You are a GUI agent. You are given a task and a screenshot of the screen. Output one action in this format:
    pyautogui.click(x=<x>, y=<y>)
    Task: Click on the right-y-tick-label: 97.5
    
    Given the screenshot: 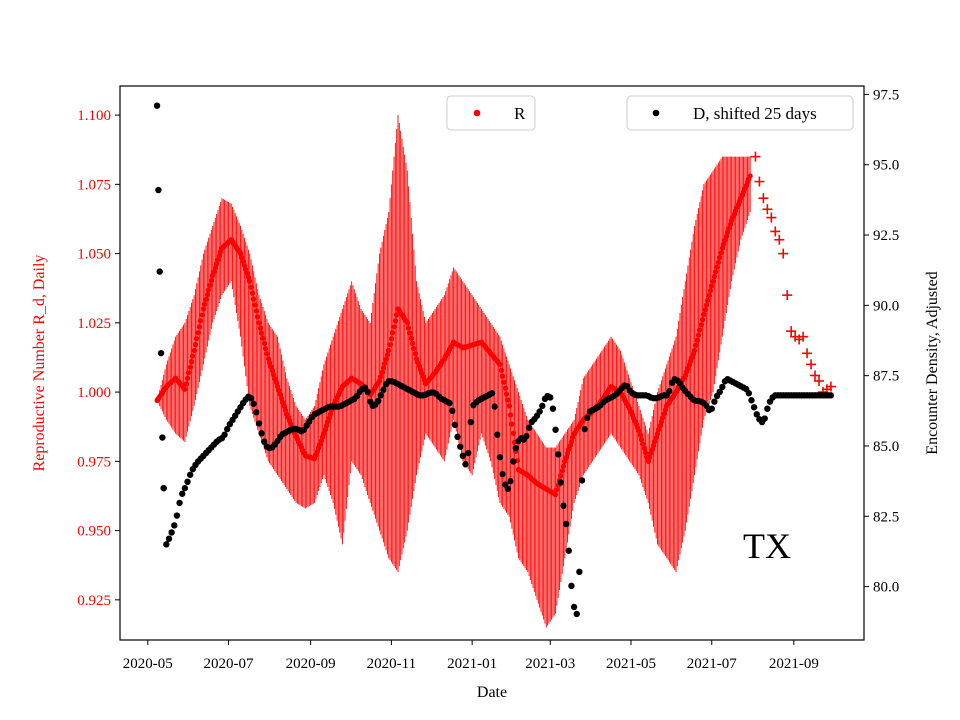 What is the action you would take?
    pyautogui.click(x=886, y=95)
    